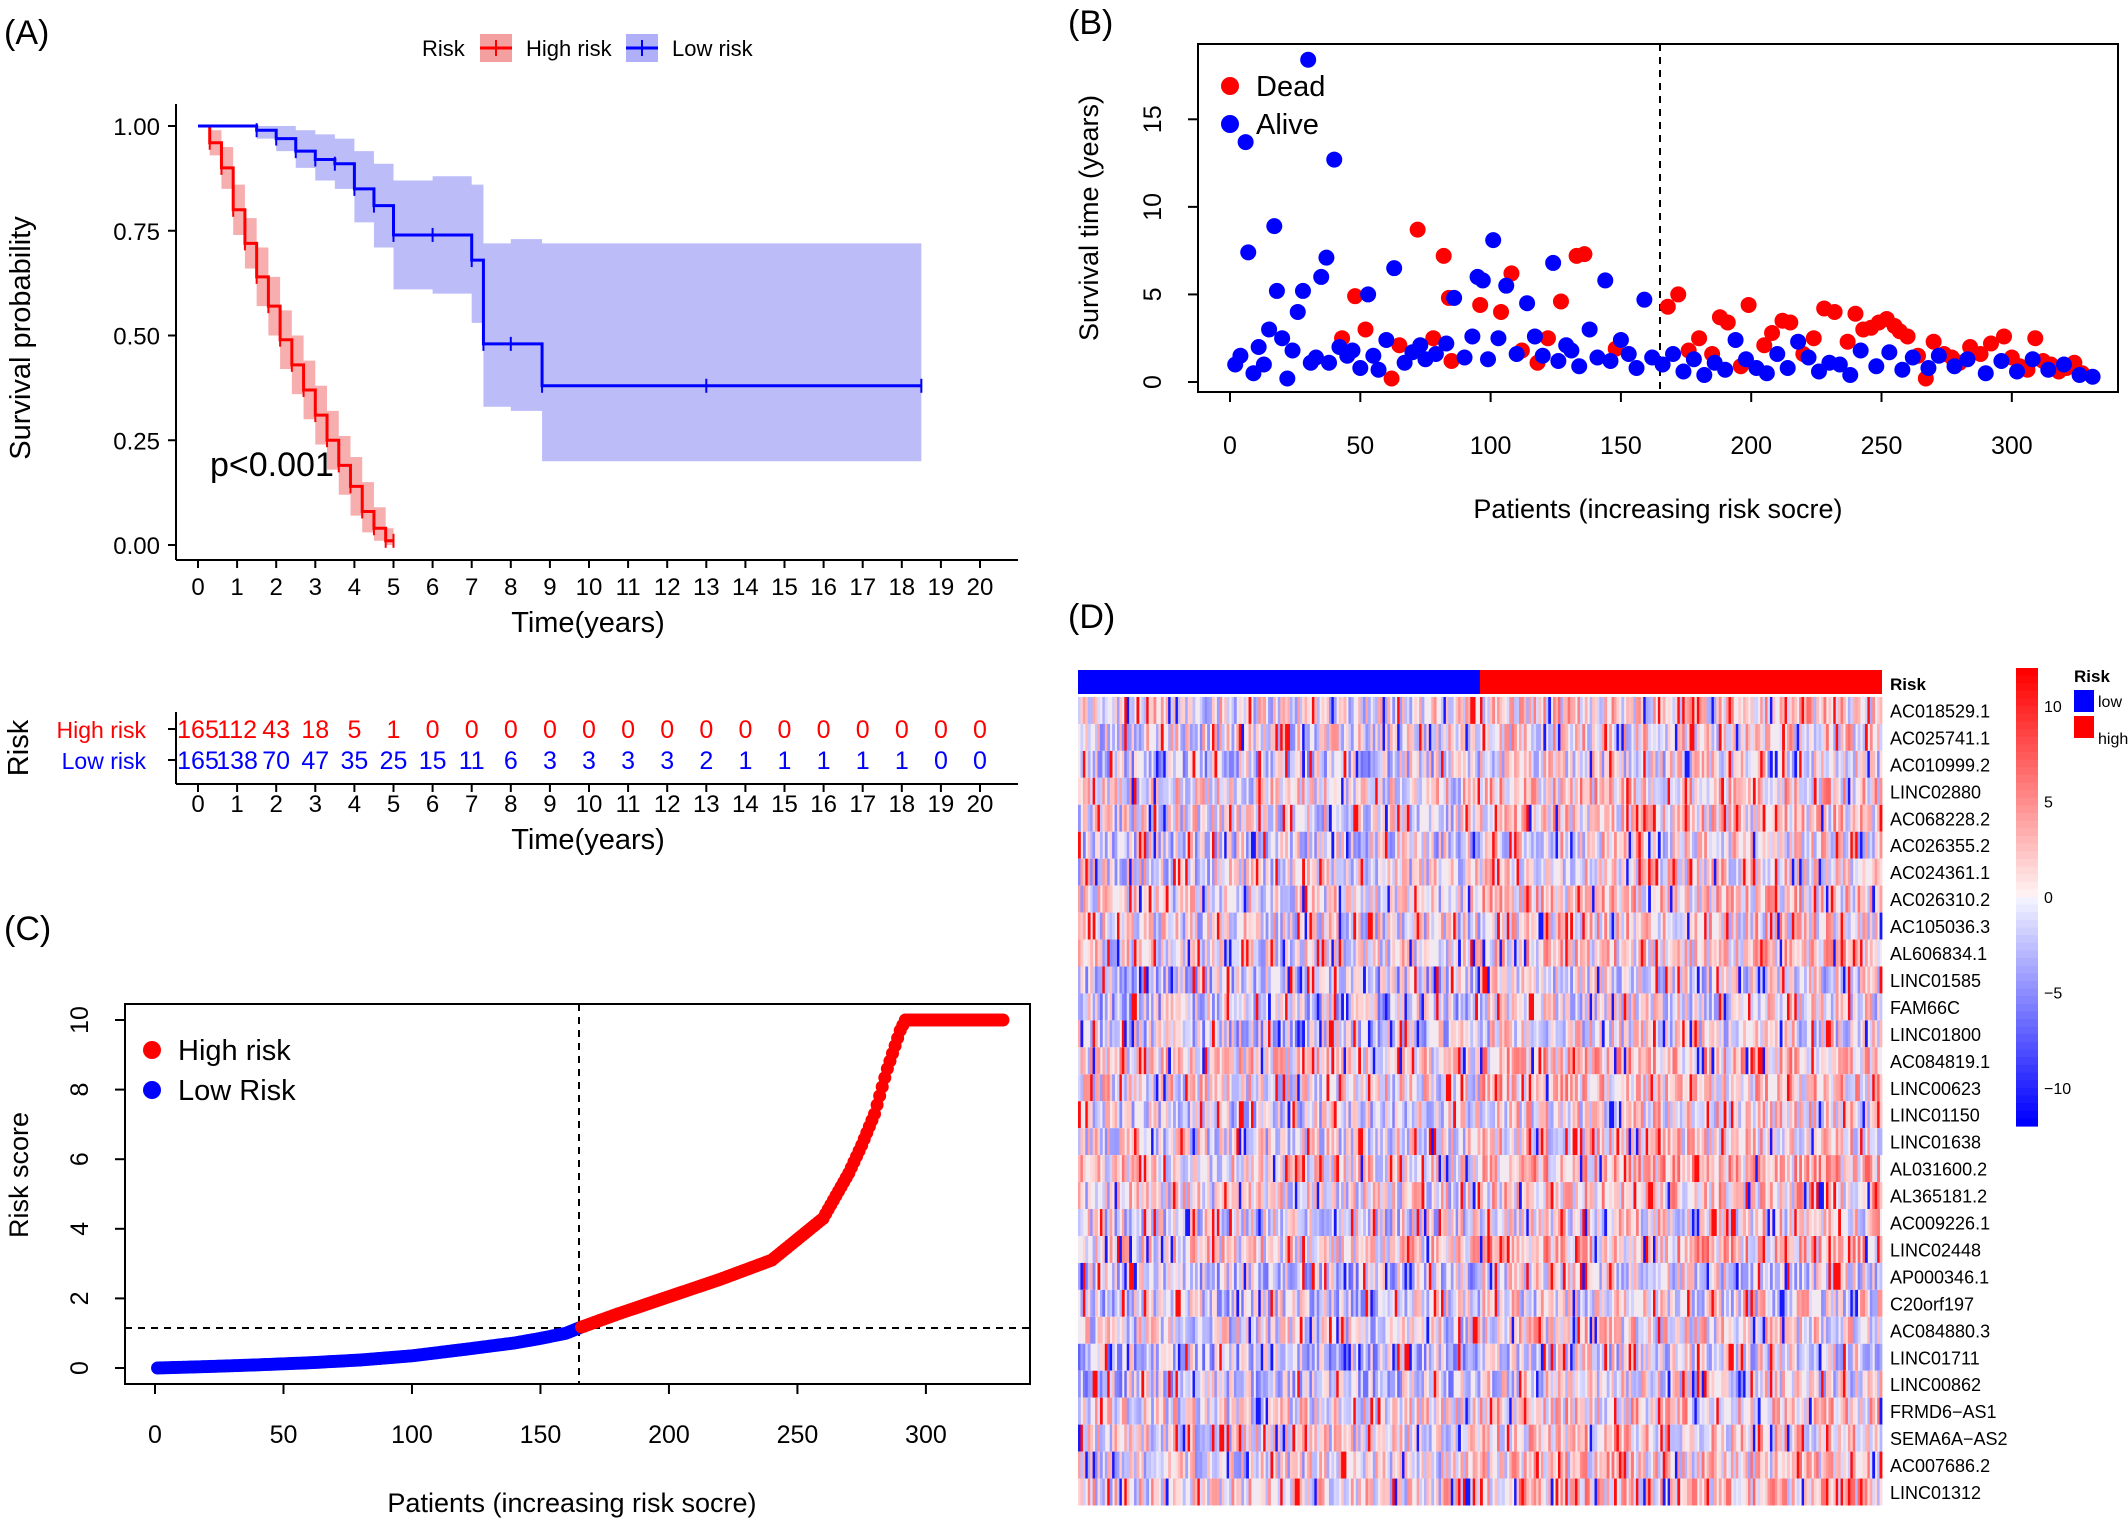 Image resolution: width=2128 pixels, height=1522 pixels. I want to click on y-tick-label: 0.75, so click(136, 232).